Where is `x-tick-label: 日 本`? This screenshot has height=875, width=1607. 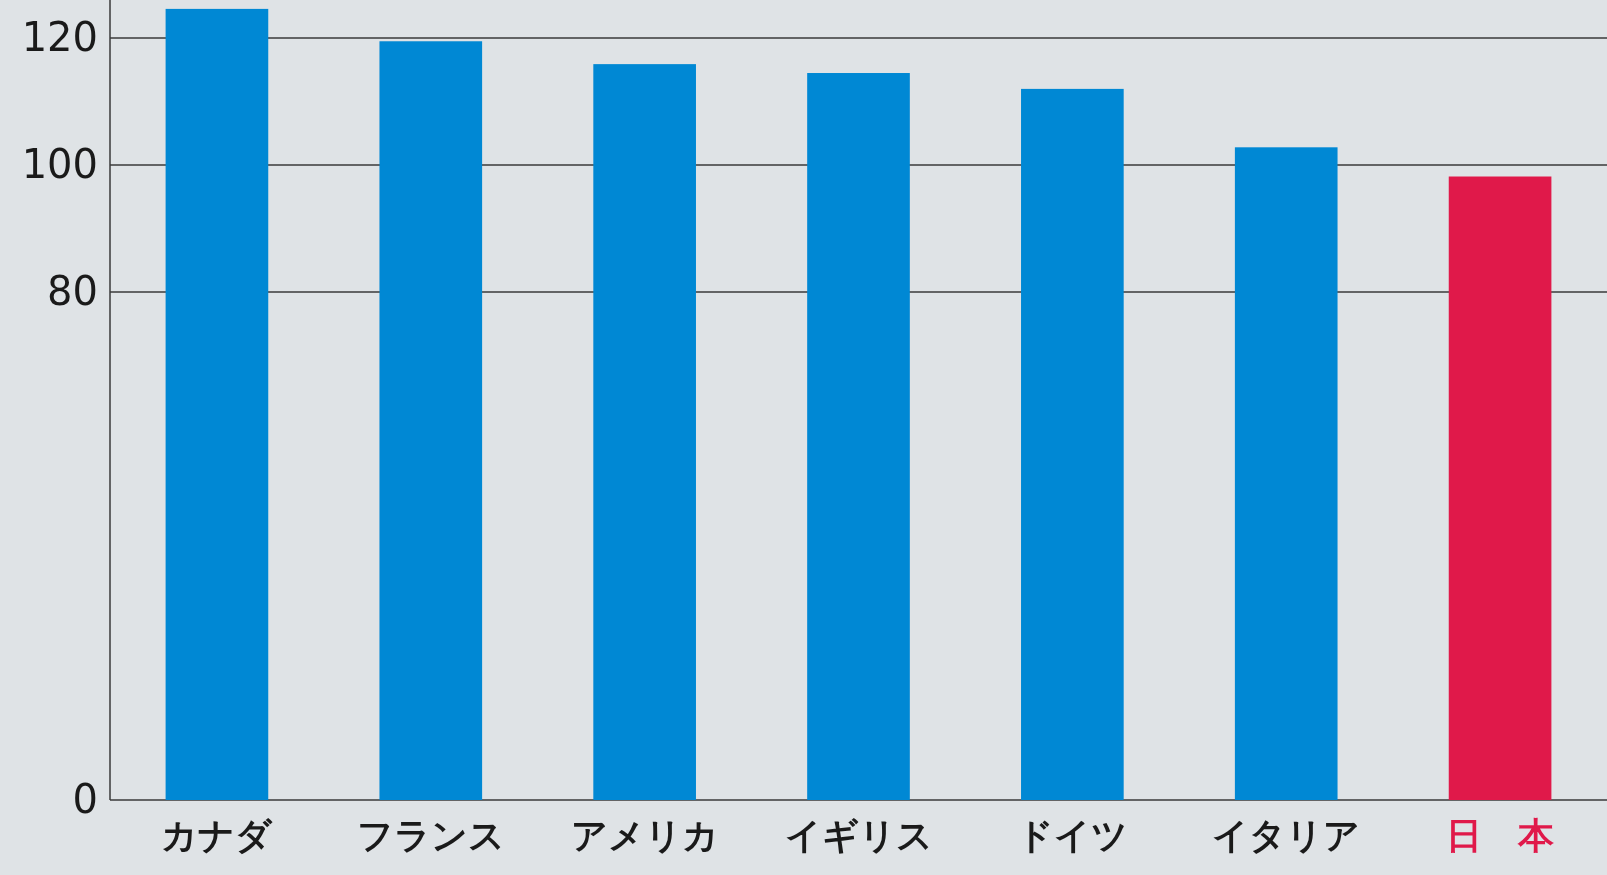 x-tick-label: 日 本 is located at coordinates (1500, 835).